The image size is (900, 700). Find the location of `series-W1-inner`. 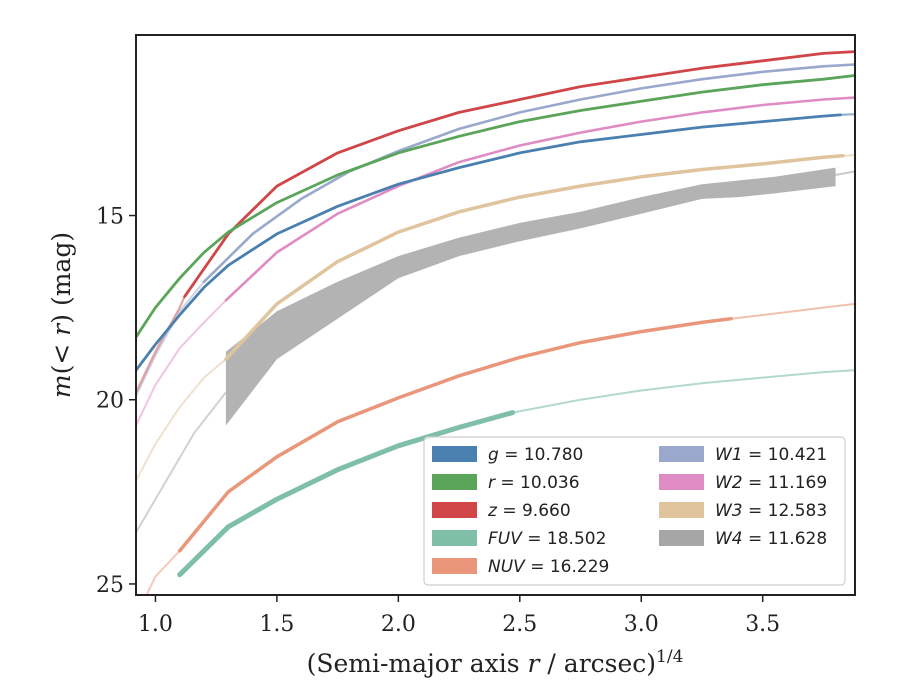

series-W1-inner is located at coordinates (170, 339).